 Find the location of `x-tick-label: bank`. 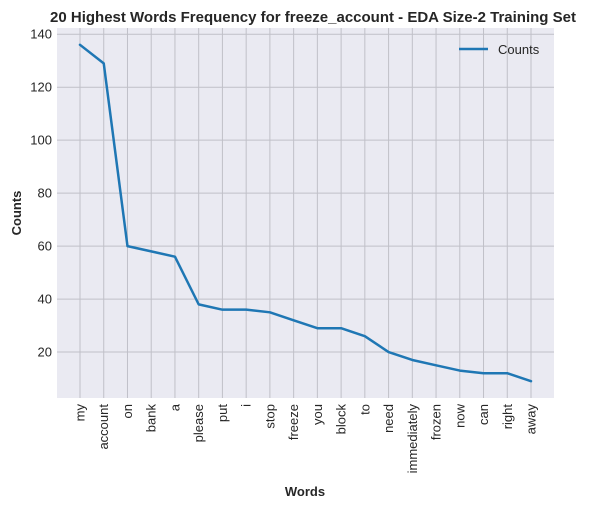

x-tick-label: bank is located at coordinates (151, 418).